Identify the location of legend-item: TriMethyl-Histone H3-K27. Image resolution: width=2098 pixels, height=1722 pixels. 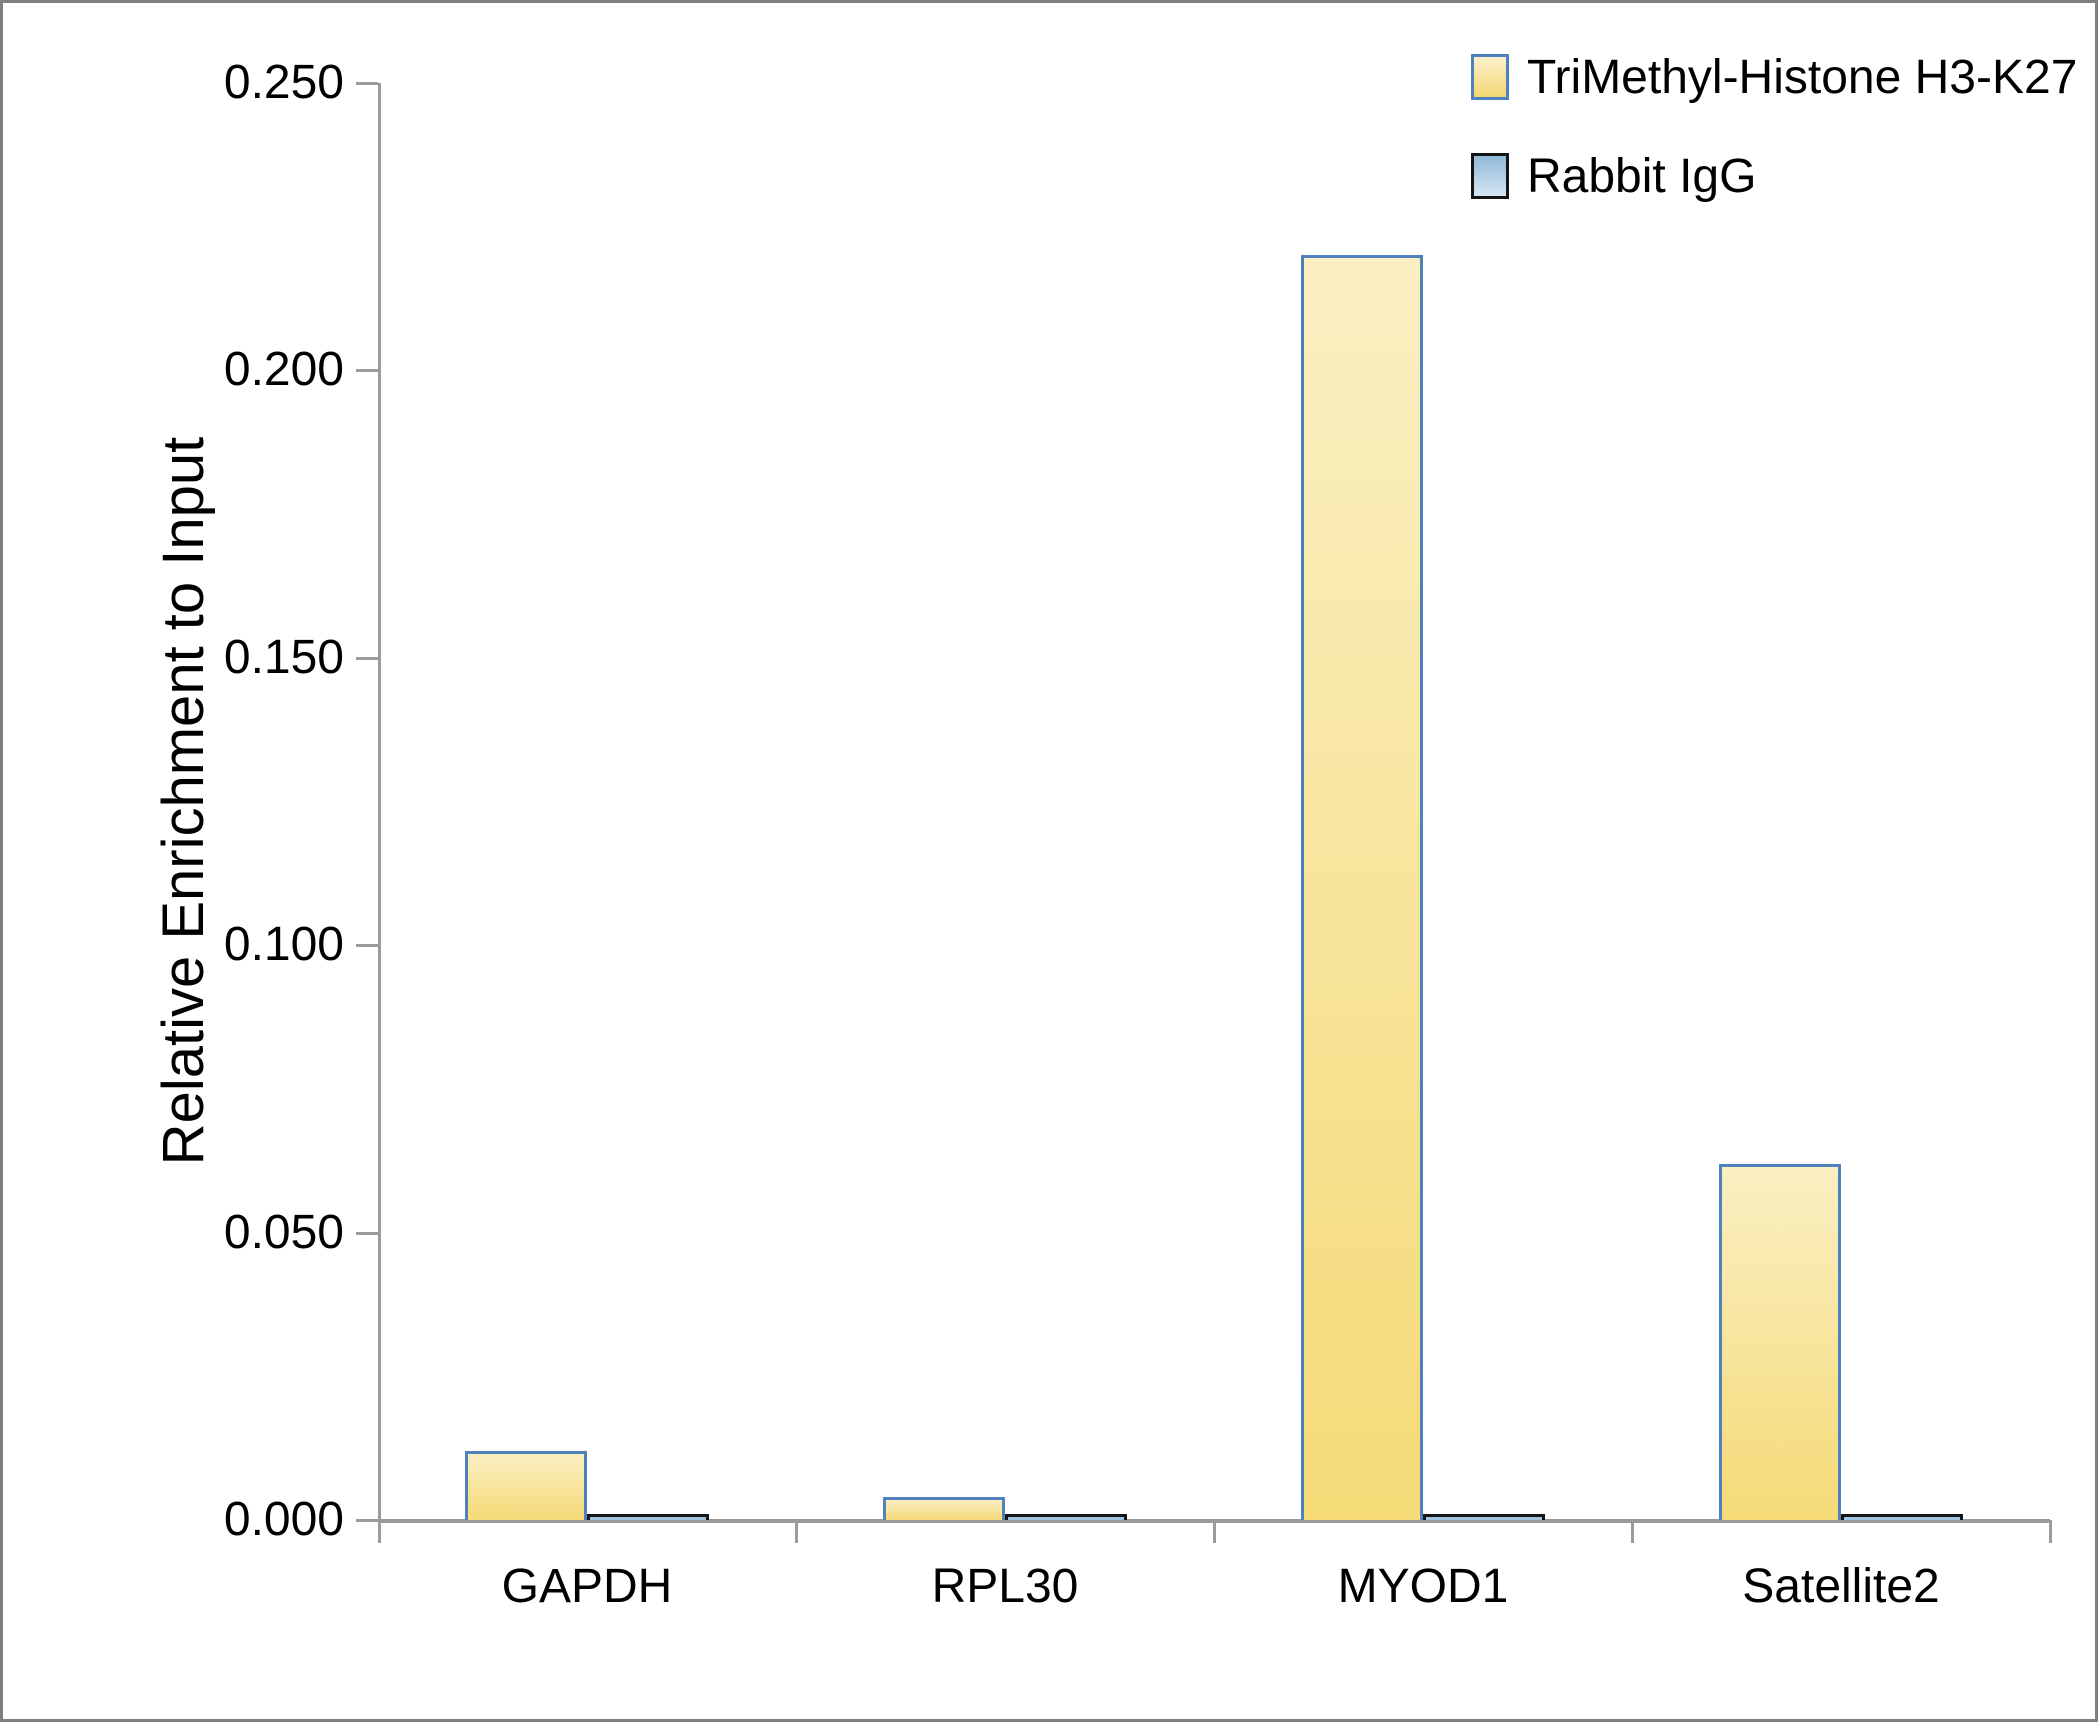
(1774, 77).